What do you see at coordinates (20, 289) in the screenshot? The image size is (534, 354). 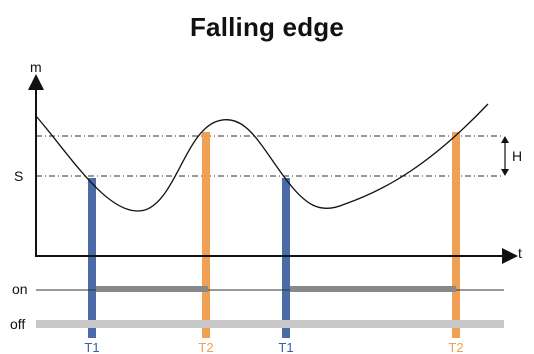 I see `on-label: on` at bounding box center [20, 289].